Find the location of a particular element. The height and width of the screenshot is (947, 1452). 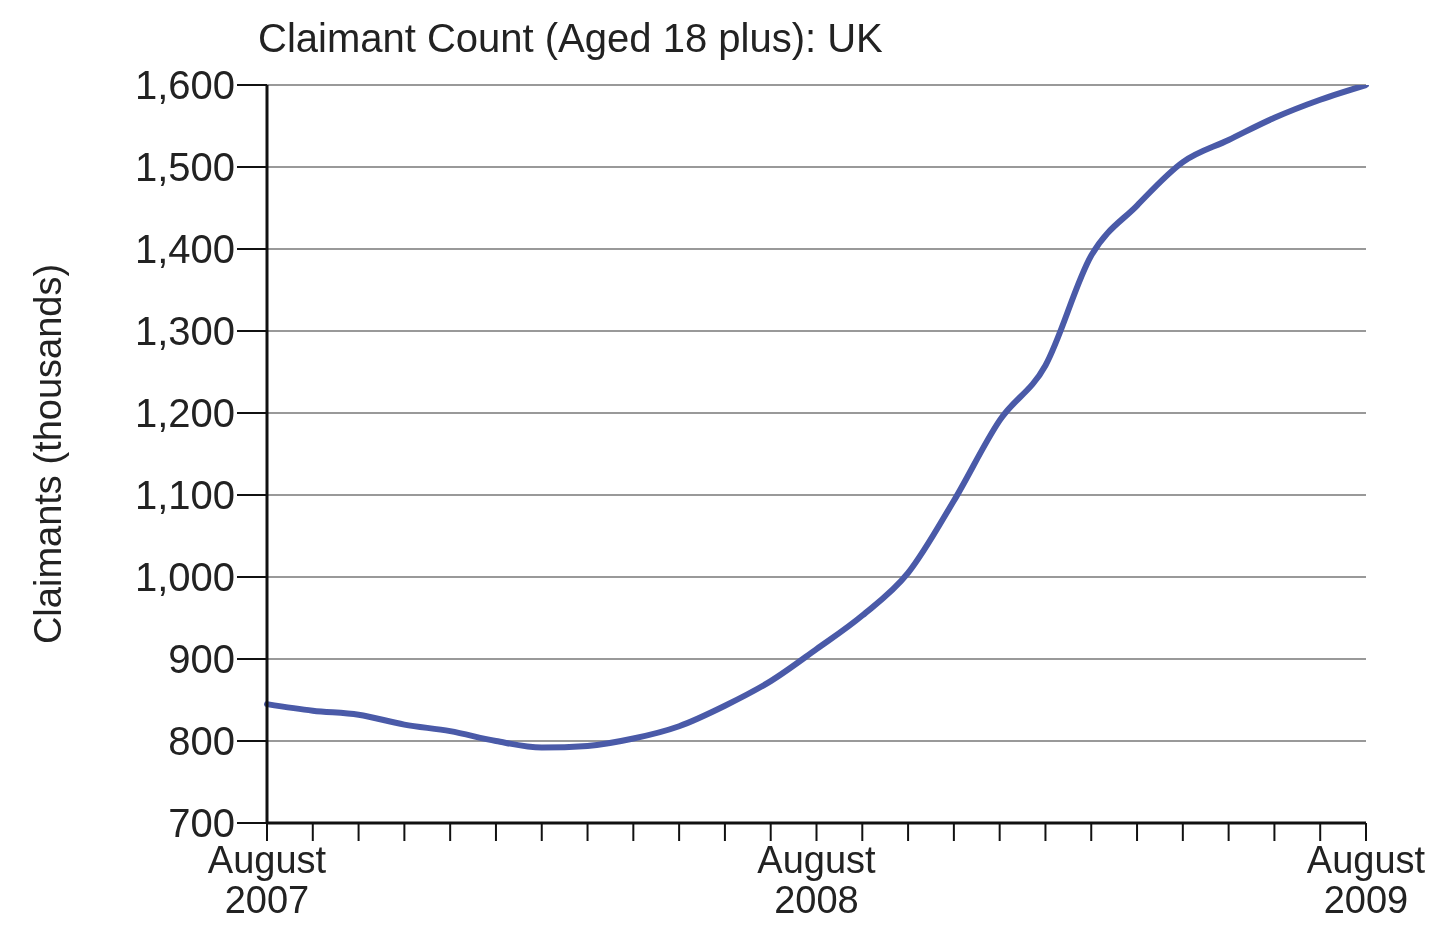

y-tick-label: 1,500 is located at coordinates (184, 167).